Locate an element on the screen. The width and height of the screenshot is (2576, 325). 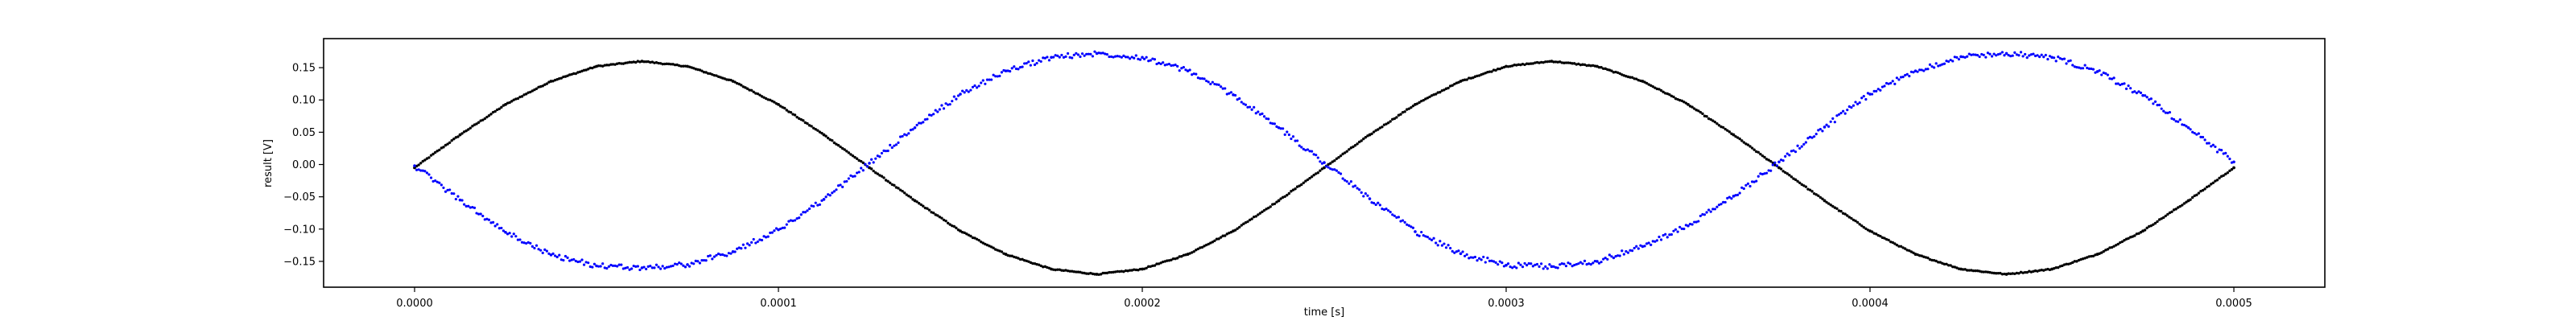
x-tick-label: 0.0004 is located at coordinates (1870, 304).